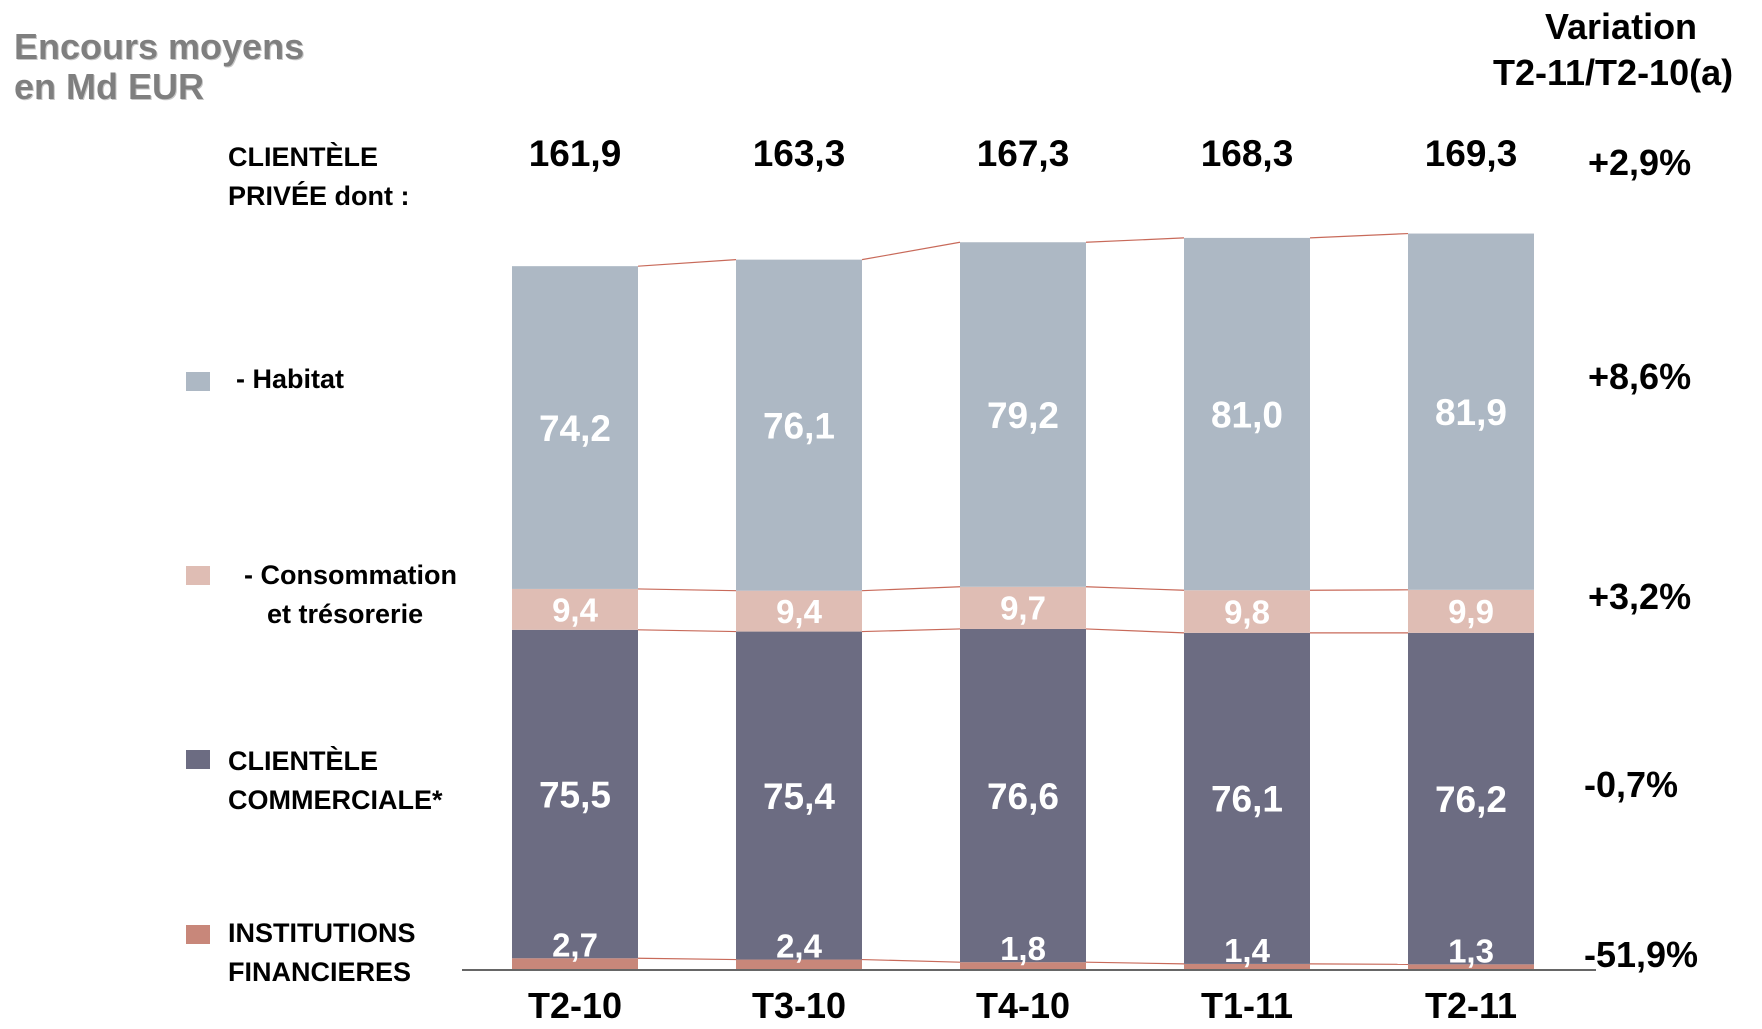  I want to click on total-label-t4-10: 167,3, so click(1023, 153).